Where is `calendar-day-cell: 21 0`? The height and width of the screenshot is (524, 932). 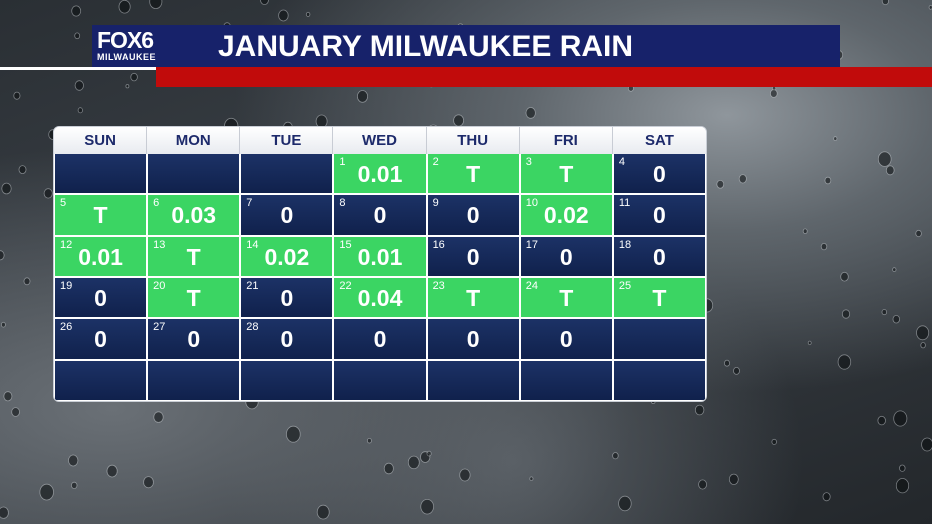
calendar-day-cell: 21 0 is located at coordinates (287, 297).